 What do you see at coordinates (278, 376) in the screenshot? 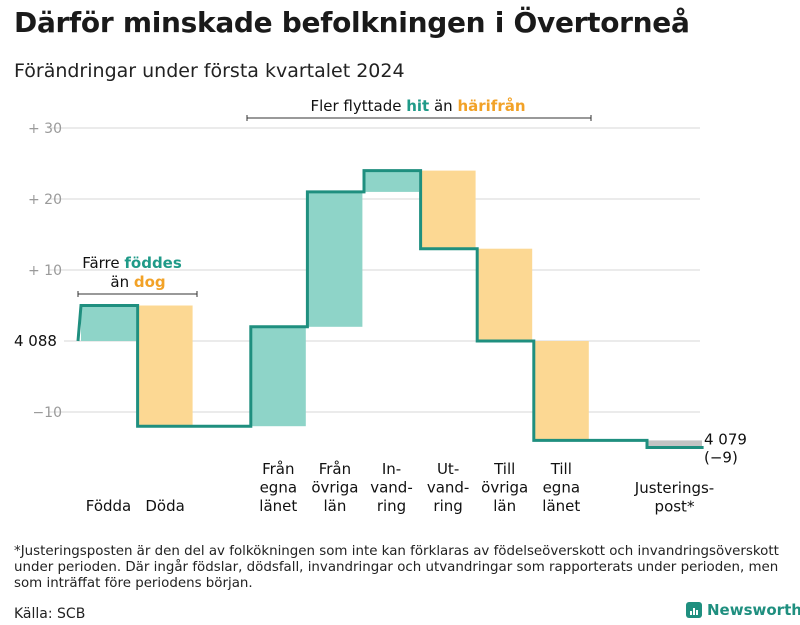
I see `bar-fran_egna` at bounding box center [278, 376].